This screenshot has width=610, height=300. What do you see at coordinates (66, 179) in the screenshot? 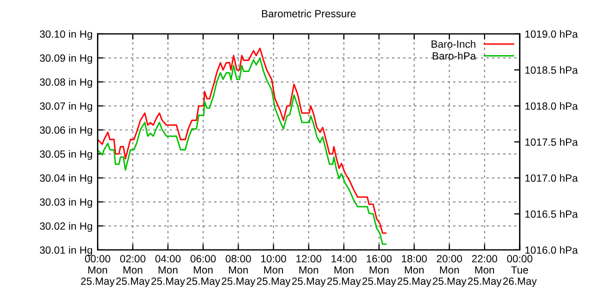
I see `y-tick-label: 30.04 in Hg` at bounding box center [66, 179].